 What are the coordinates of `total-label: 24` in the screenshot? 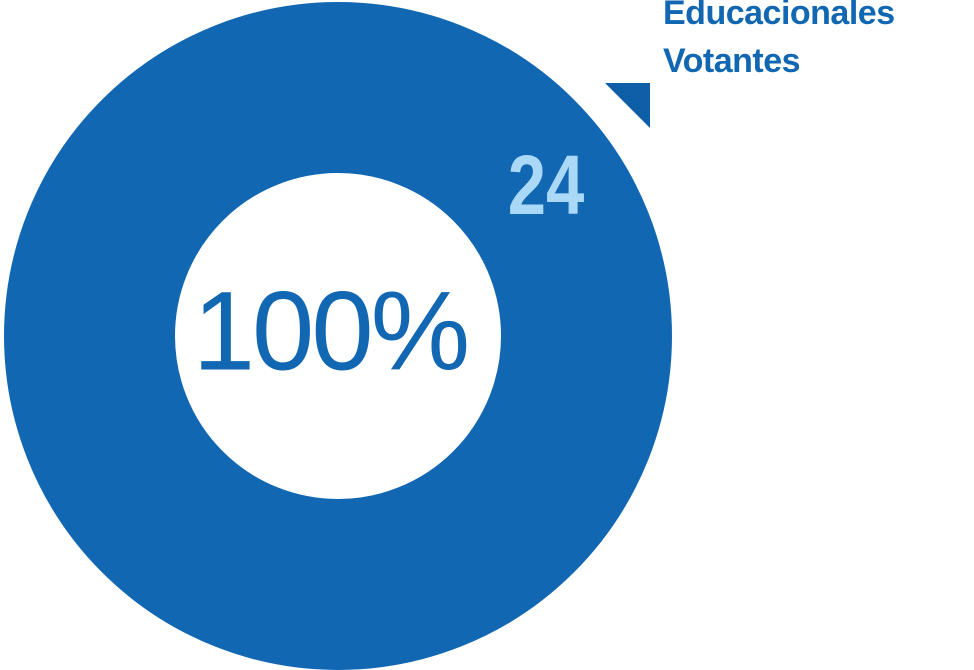 It's located at (546, 186).